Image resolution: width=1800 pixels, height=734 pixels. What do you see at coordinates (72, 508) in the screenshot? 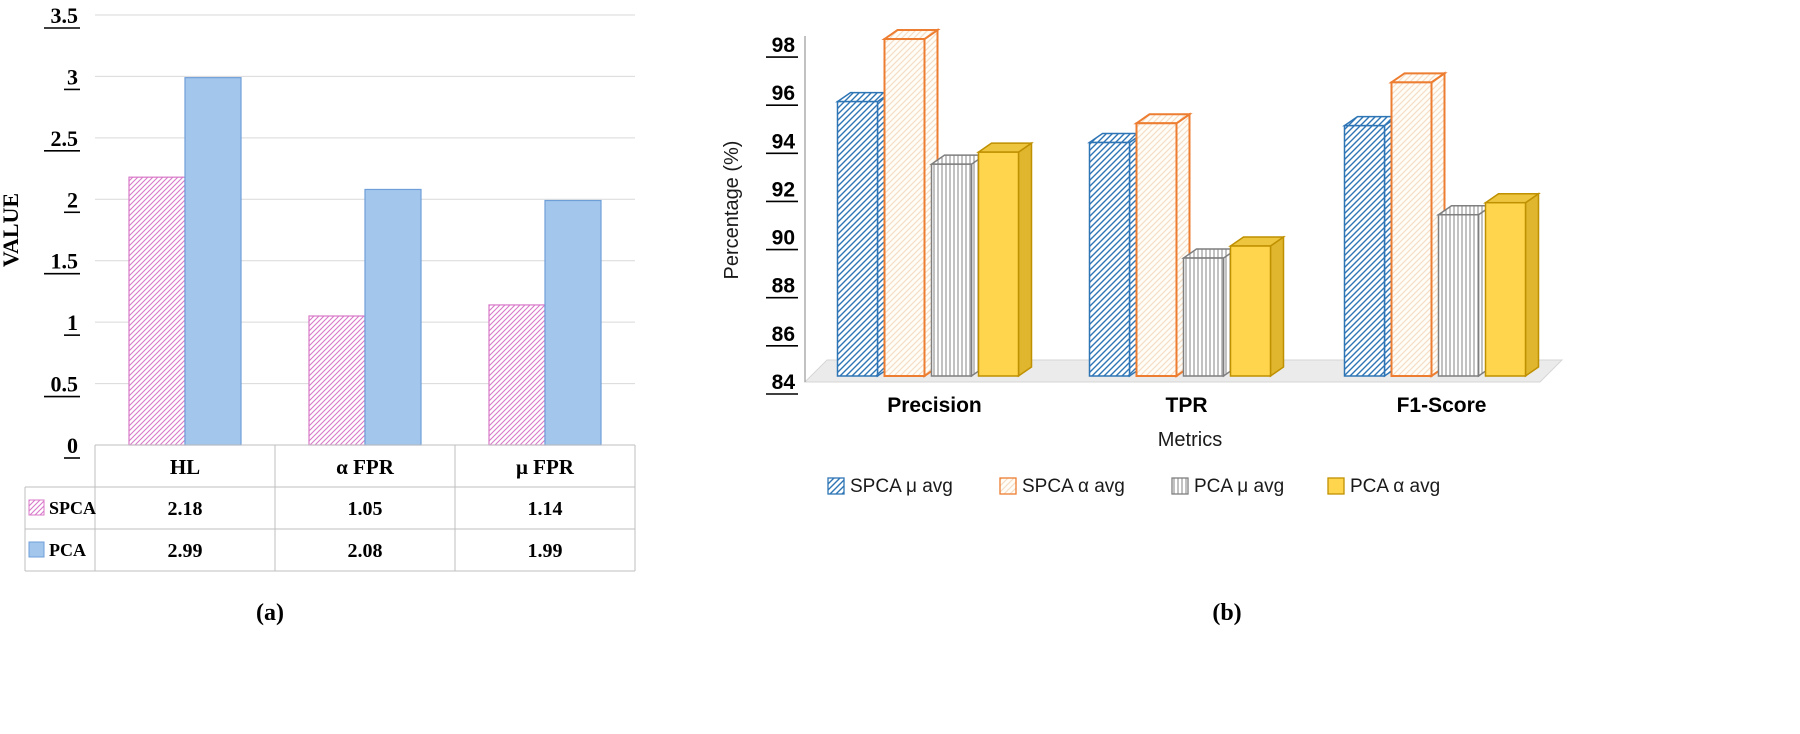
I see `table-row-label: SPCA` at bounding box center [72, 508].